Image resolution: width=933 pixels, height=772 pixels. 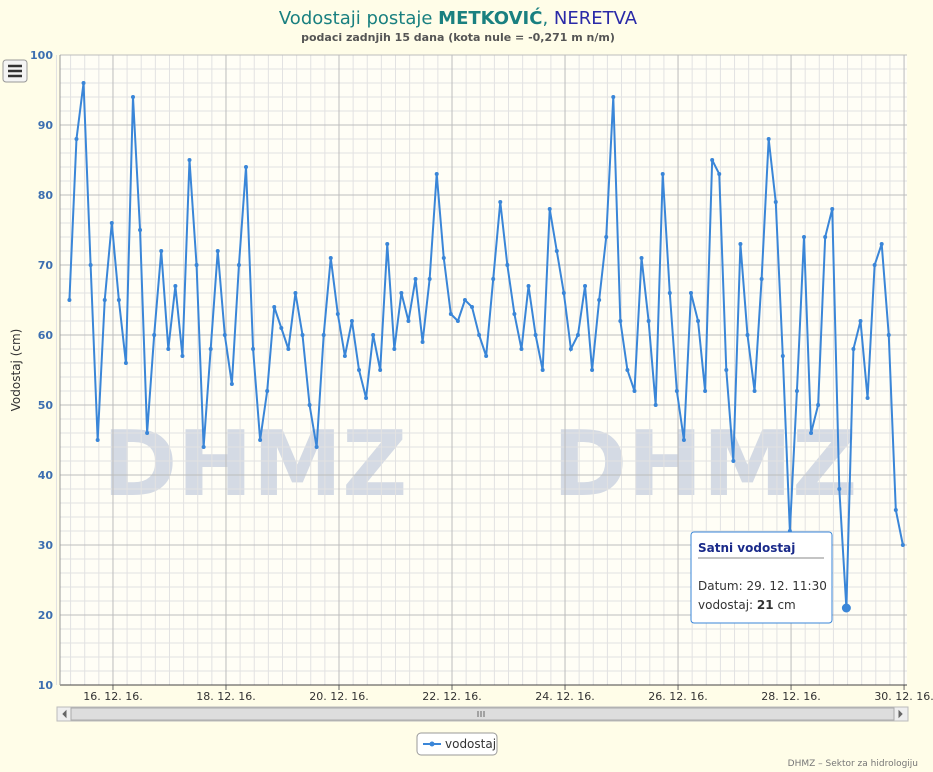 What do you see at coordinates (677, 696) in the screenshot?
I see `x-tick-label: 26. 12. 16.` at bounding box center [677, 696].